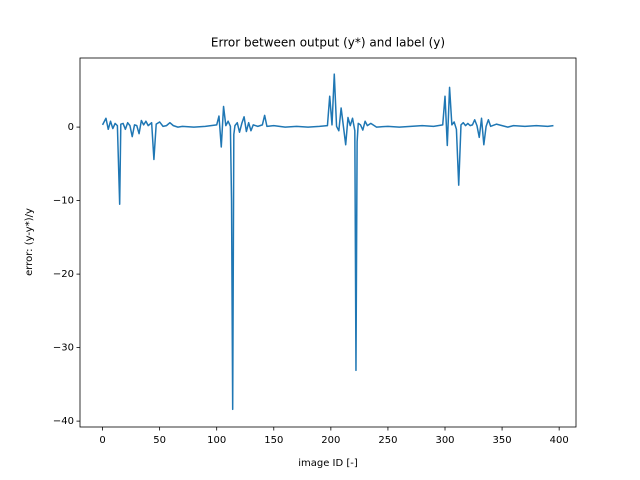 Image resolution: width=640 pixels, height=480 pixels. Describe the element at coordinates (159, 440) in the screenshot. I see `x-tick-label: 50` at that location.